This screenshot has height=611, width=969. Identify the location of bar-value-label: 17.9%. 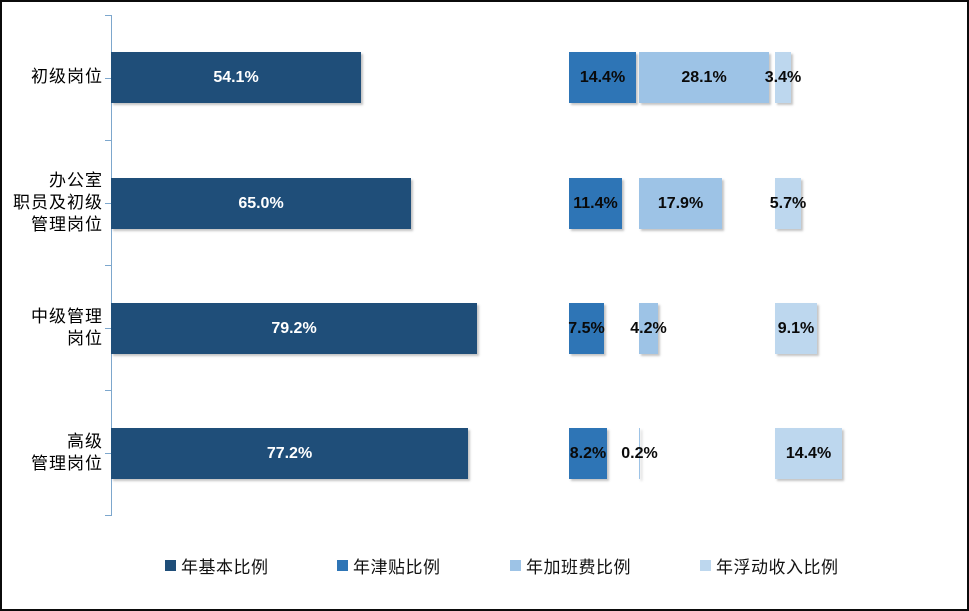
(680, 203).